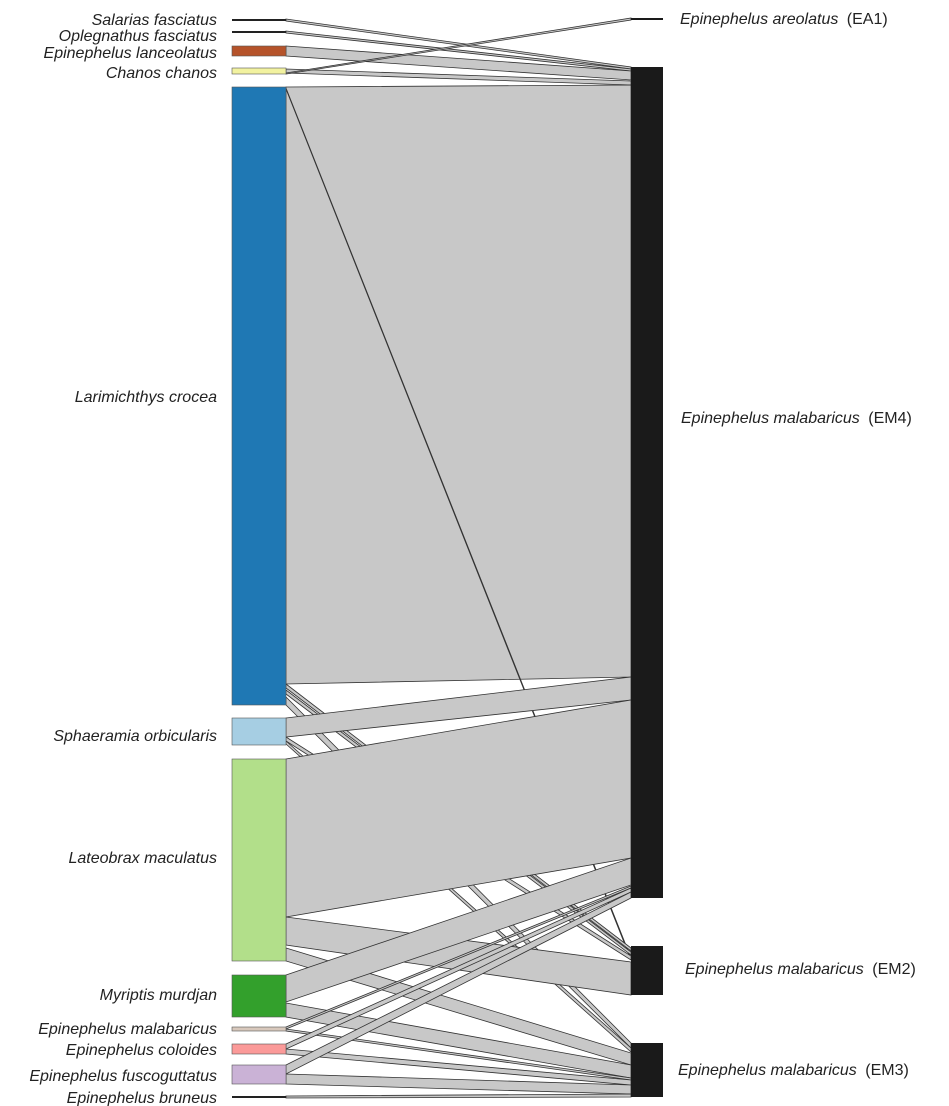 The width and height of the screenshot is (949, 1106). What do you see at coordinates (259, 731) in the screenshot?
I see `source-node-sphaeramia` at bounding box center [259, 731].